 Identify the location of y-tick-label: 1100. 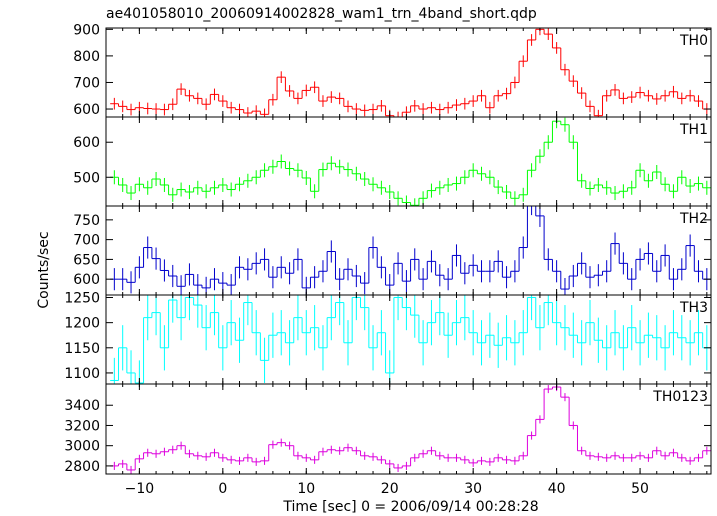
(82, 374).